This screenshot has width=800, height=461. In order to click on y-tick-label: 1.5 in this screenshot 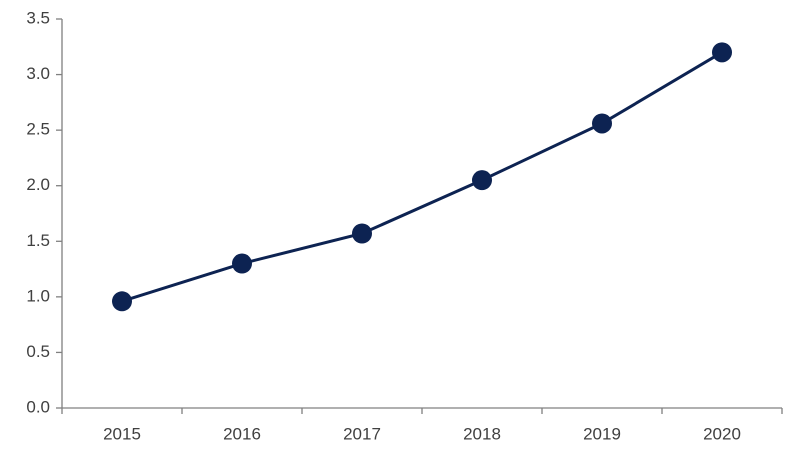, I will do `click(38, 240)`.